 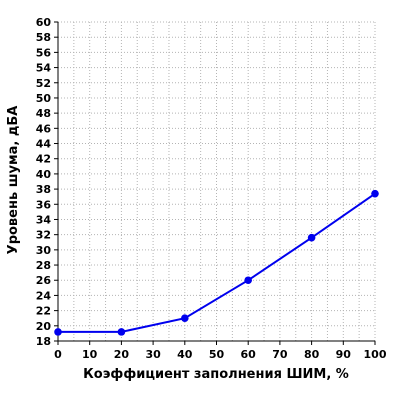 I want to click on y-tick-label: 48, so click(x=43, y=113).